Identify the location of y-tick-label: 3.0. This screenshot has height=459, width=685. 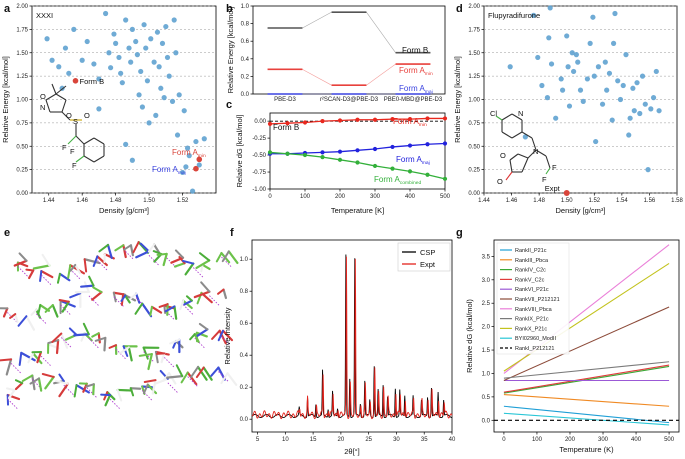
(486, 281).